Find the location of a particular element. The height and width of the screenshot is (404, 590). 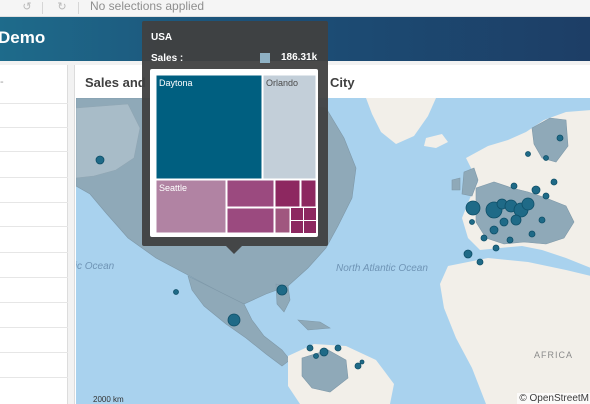

treemap-tile-orlando is located at coordinates (289, 127).